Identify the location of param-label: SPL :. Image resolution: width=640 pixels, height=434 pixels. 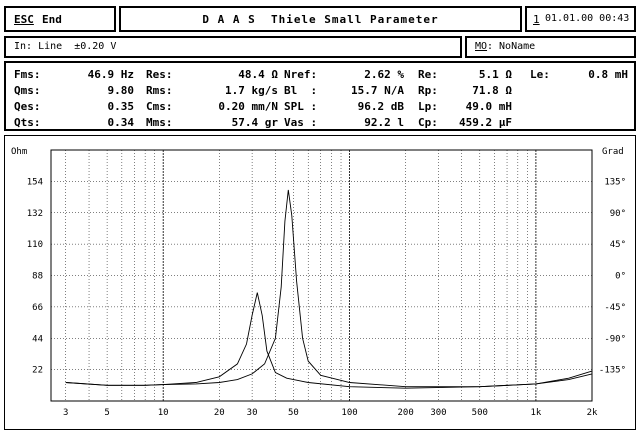
(301, 106).